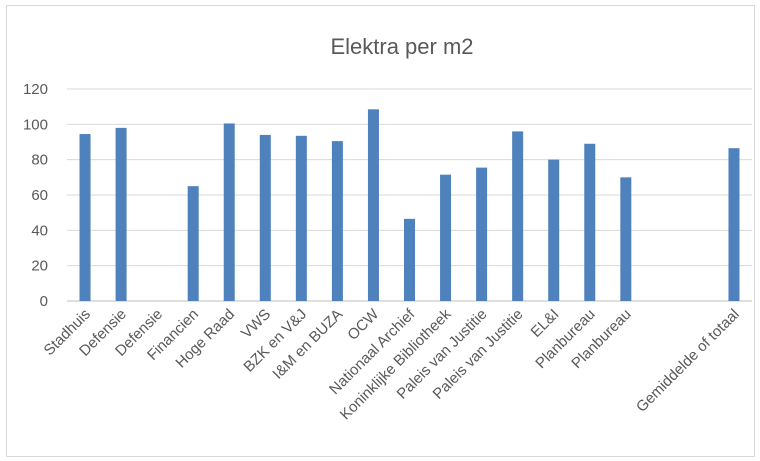  I want to click on y-tick-label: 120, so click(35, 89).